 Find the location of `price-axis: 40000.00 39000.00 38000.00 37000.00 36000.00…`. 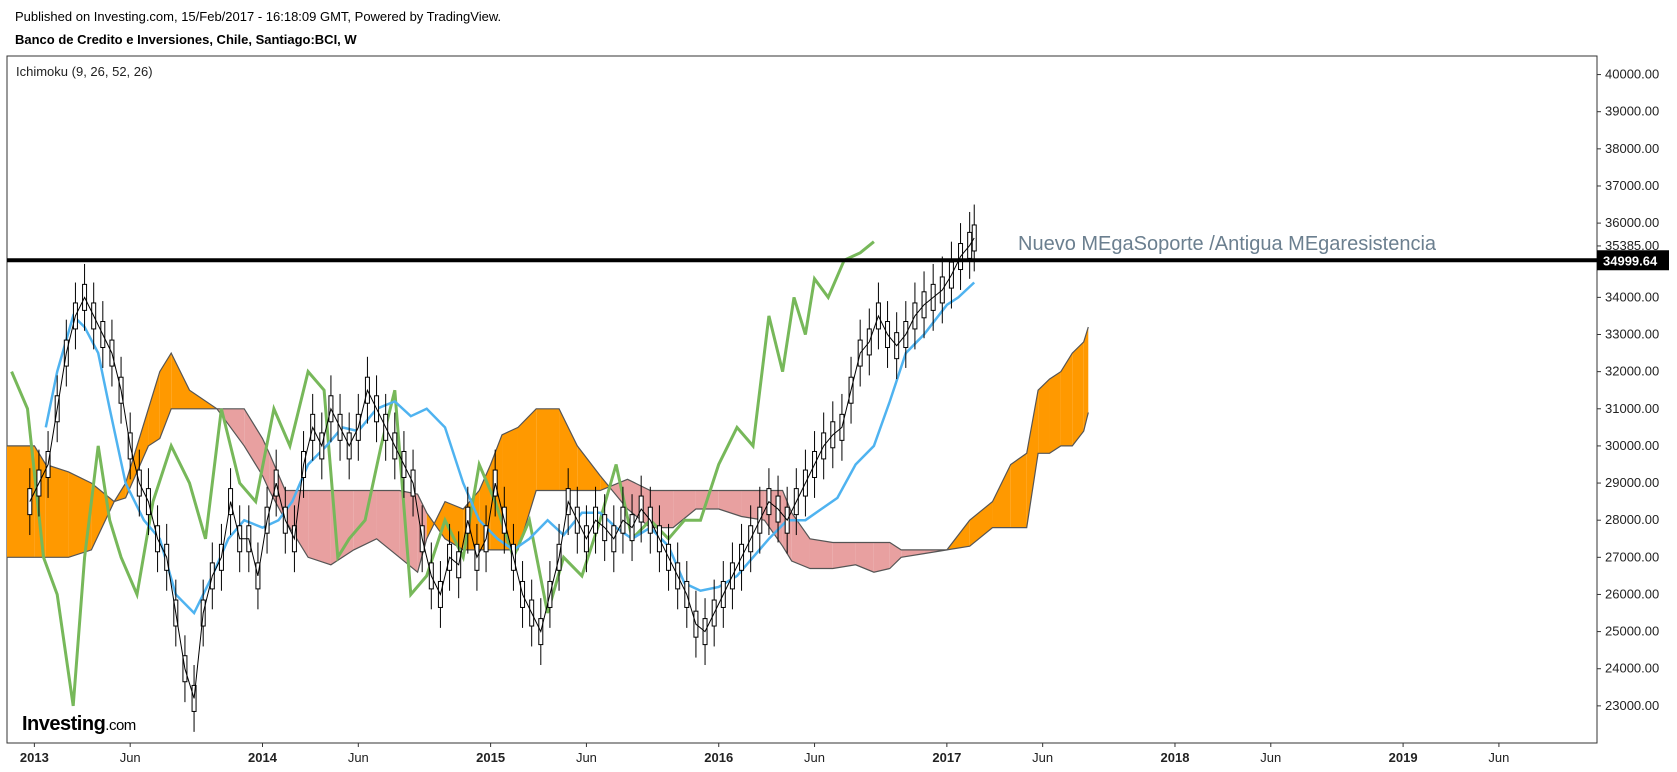

price-axis: 40000.00 39000.00 38000.00 37000.00 36000.00… is located at coordinates (1633, 390).